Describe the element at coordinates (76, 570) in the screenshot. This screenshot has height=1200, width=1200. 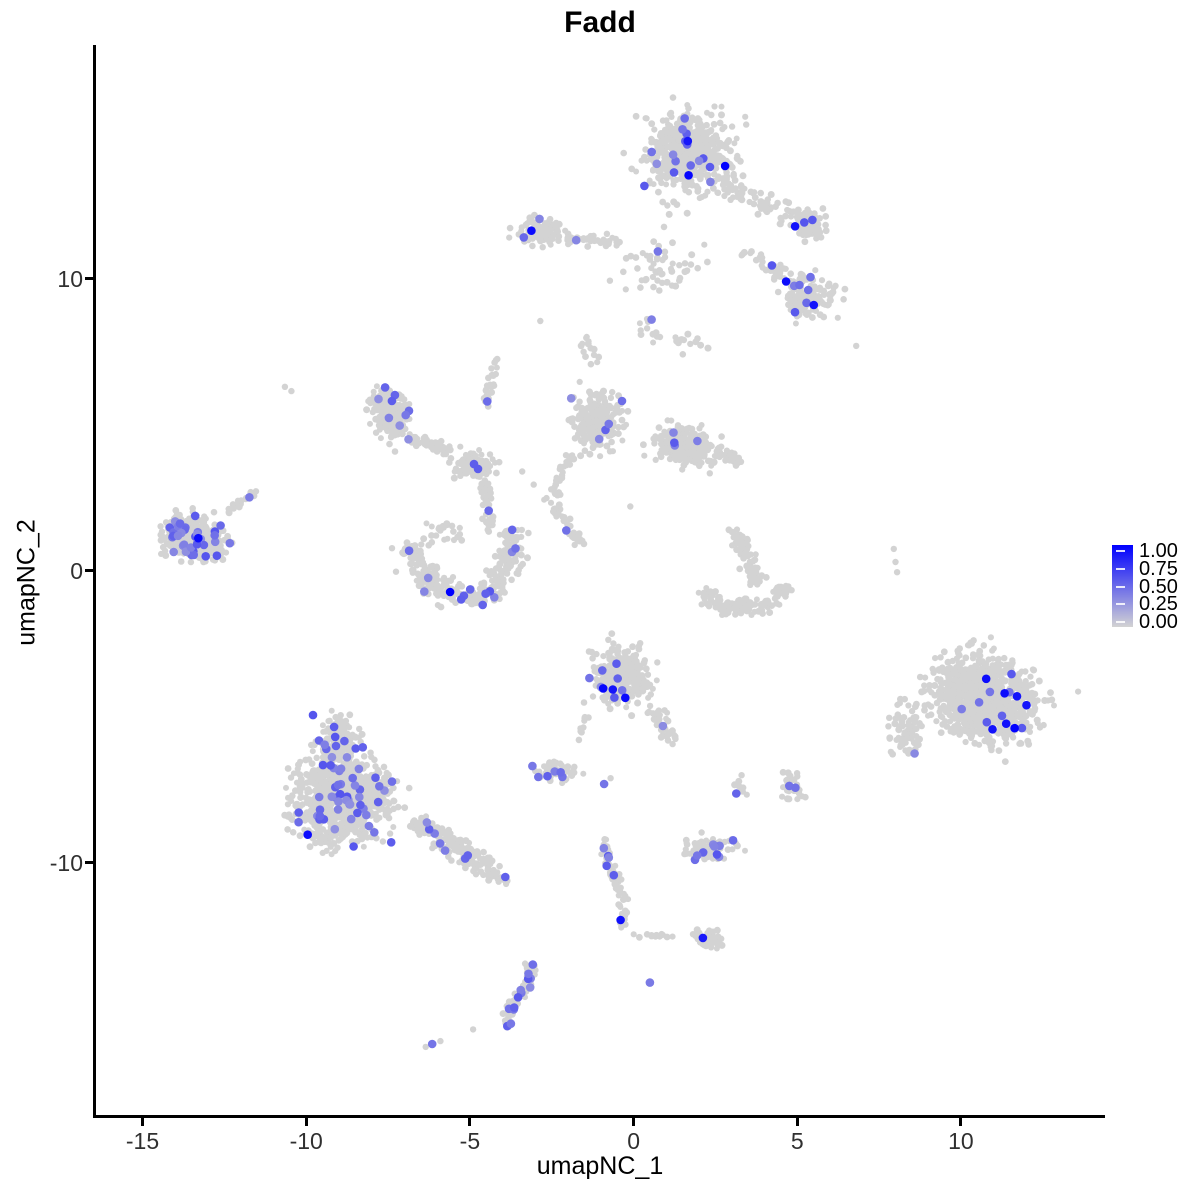
I see `y-tick-label: 0` at that location.